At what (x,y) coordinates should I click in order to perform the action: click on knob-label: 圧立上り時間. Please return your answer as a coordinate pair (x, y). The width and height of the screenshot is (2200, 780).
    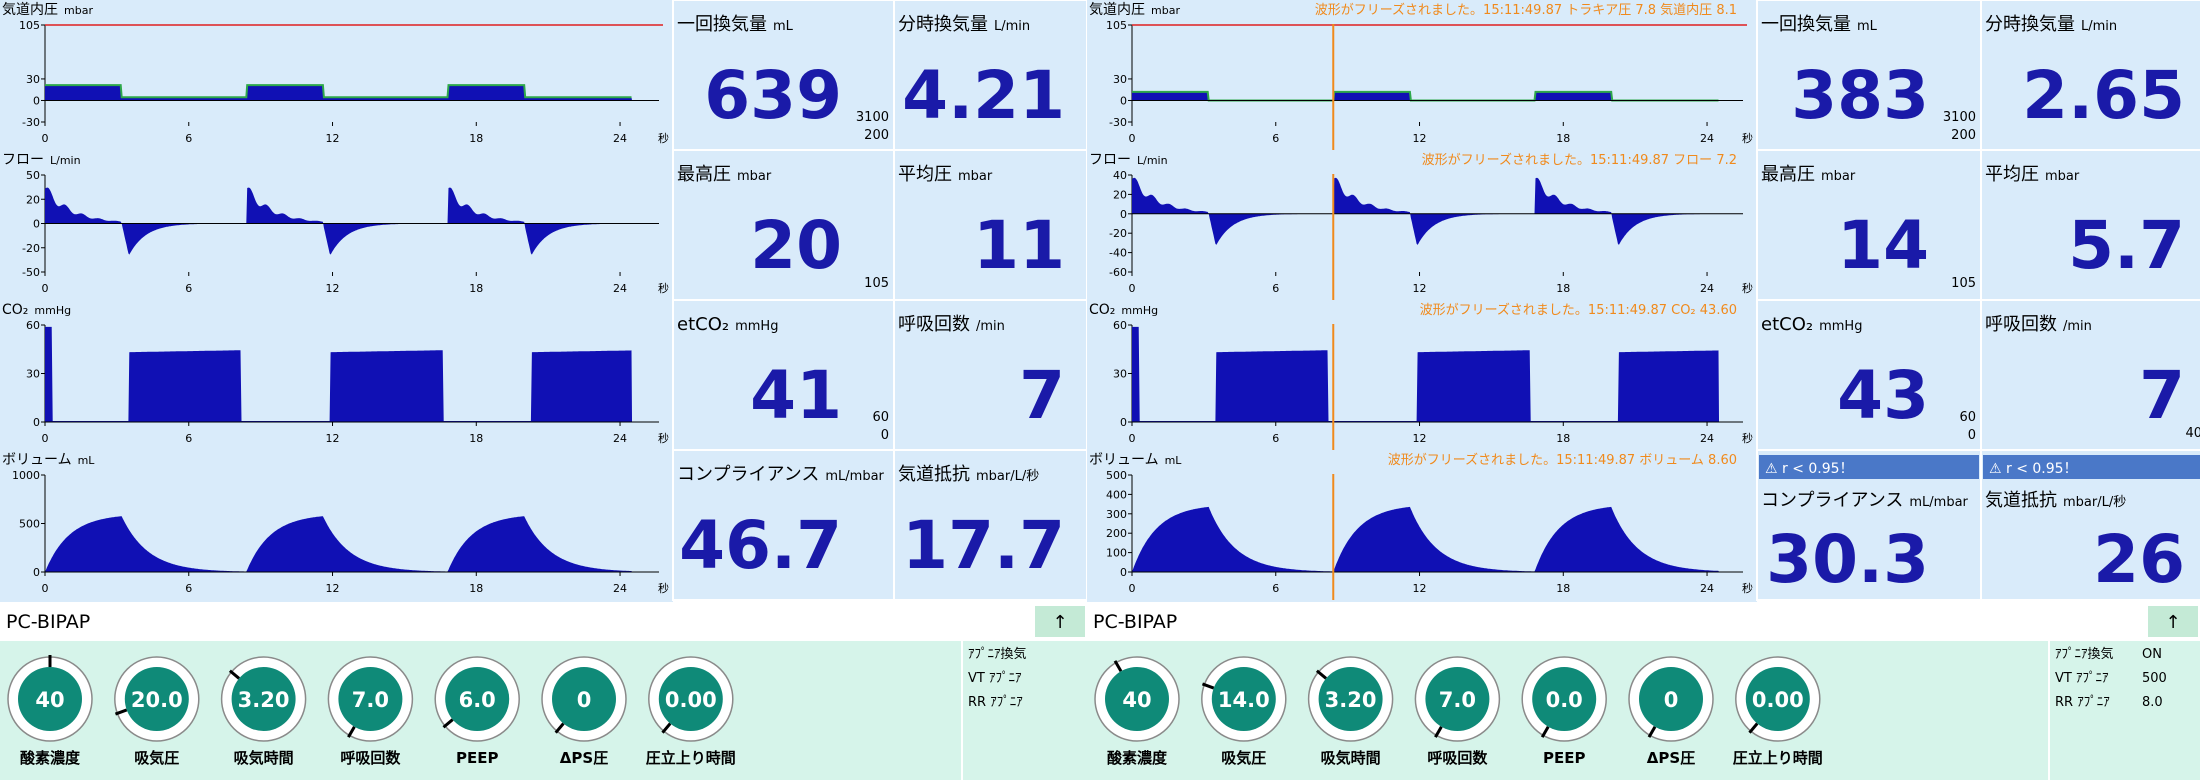
    Looking at the image, I should click on (1778, 758).